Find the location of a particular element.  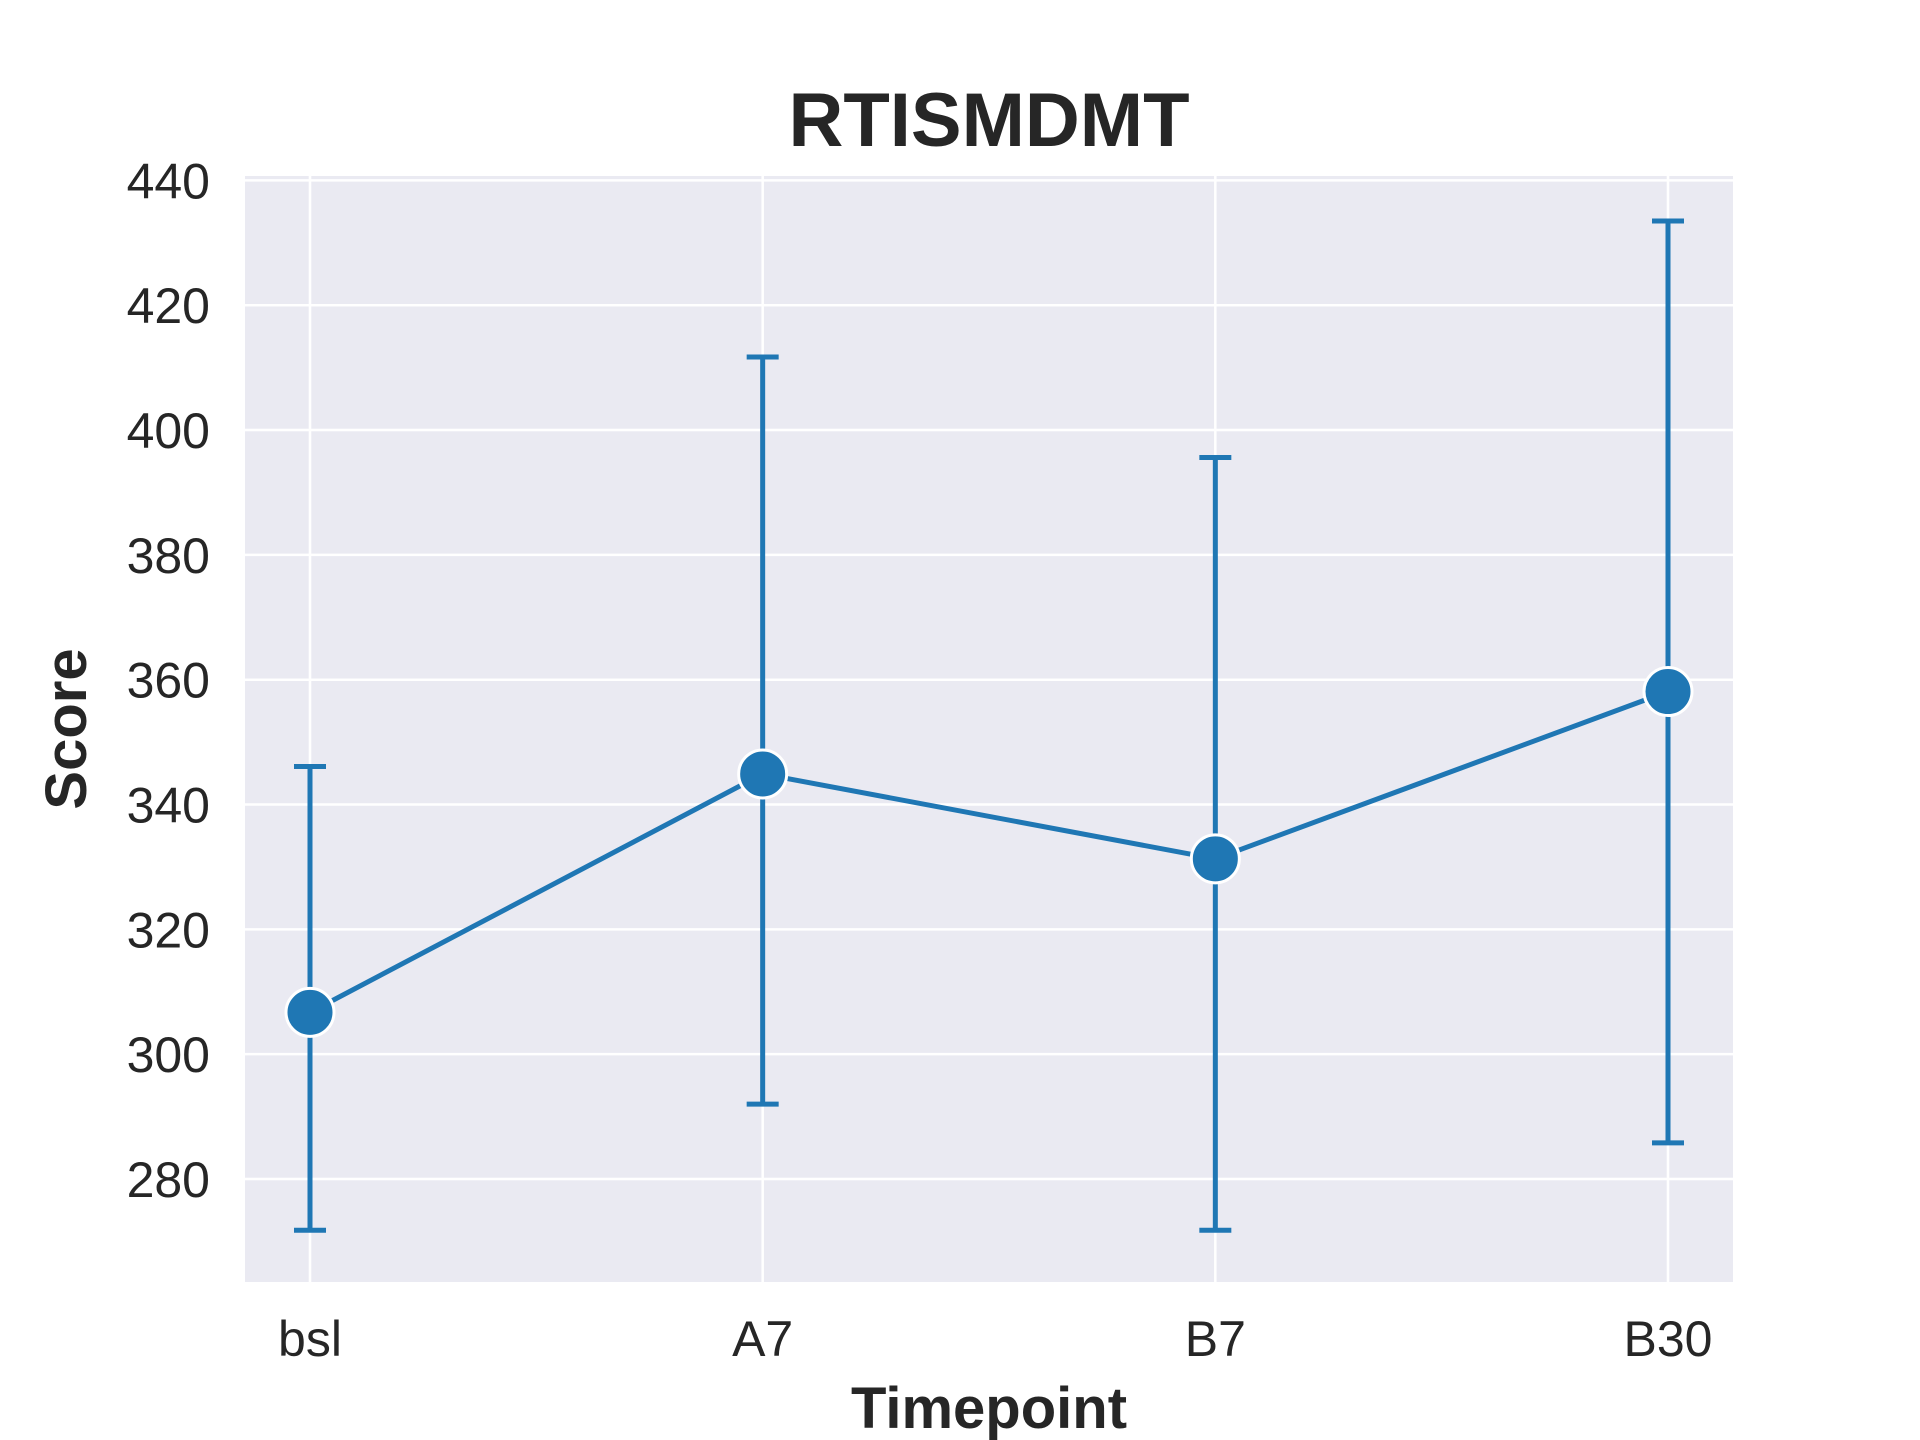

y-tick-label: 280 is located at coordinates (168, 1180).